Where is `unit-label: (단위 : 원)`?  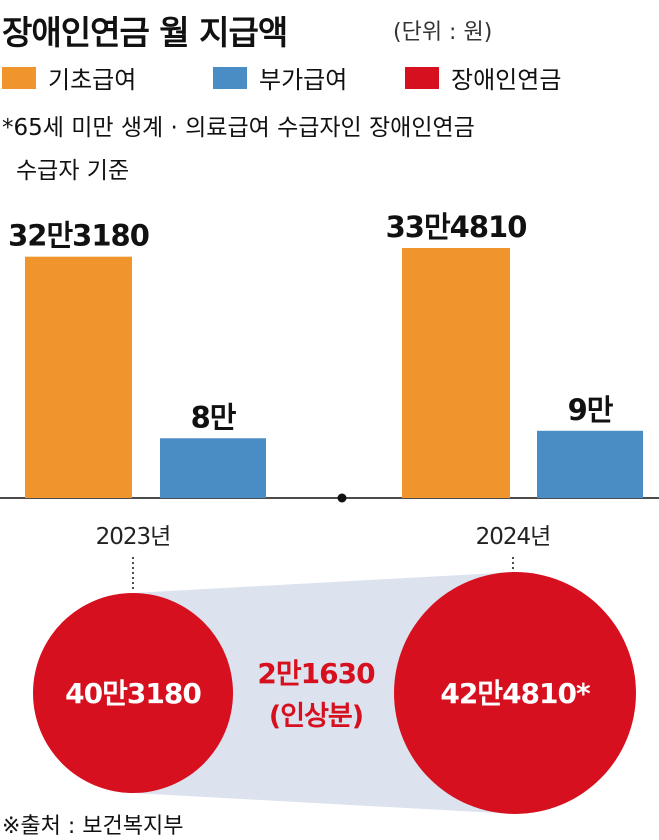
unit-label: (단위 : 원) is located at coordinates (443, 32).